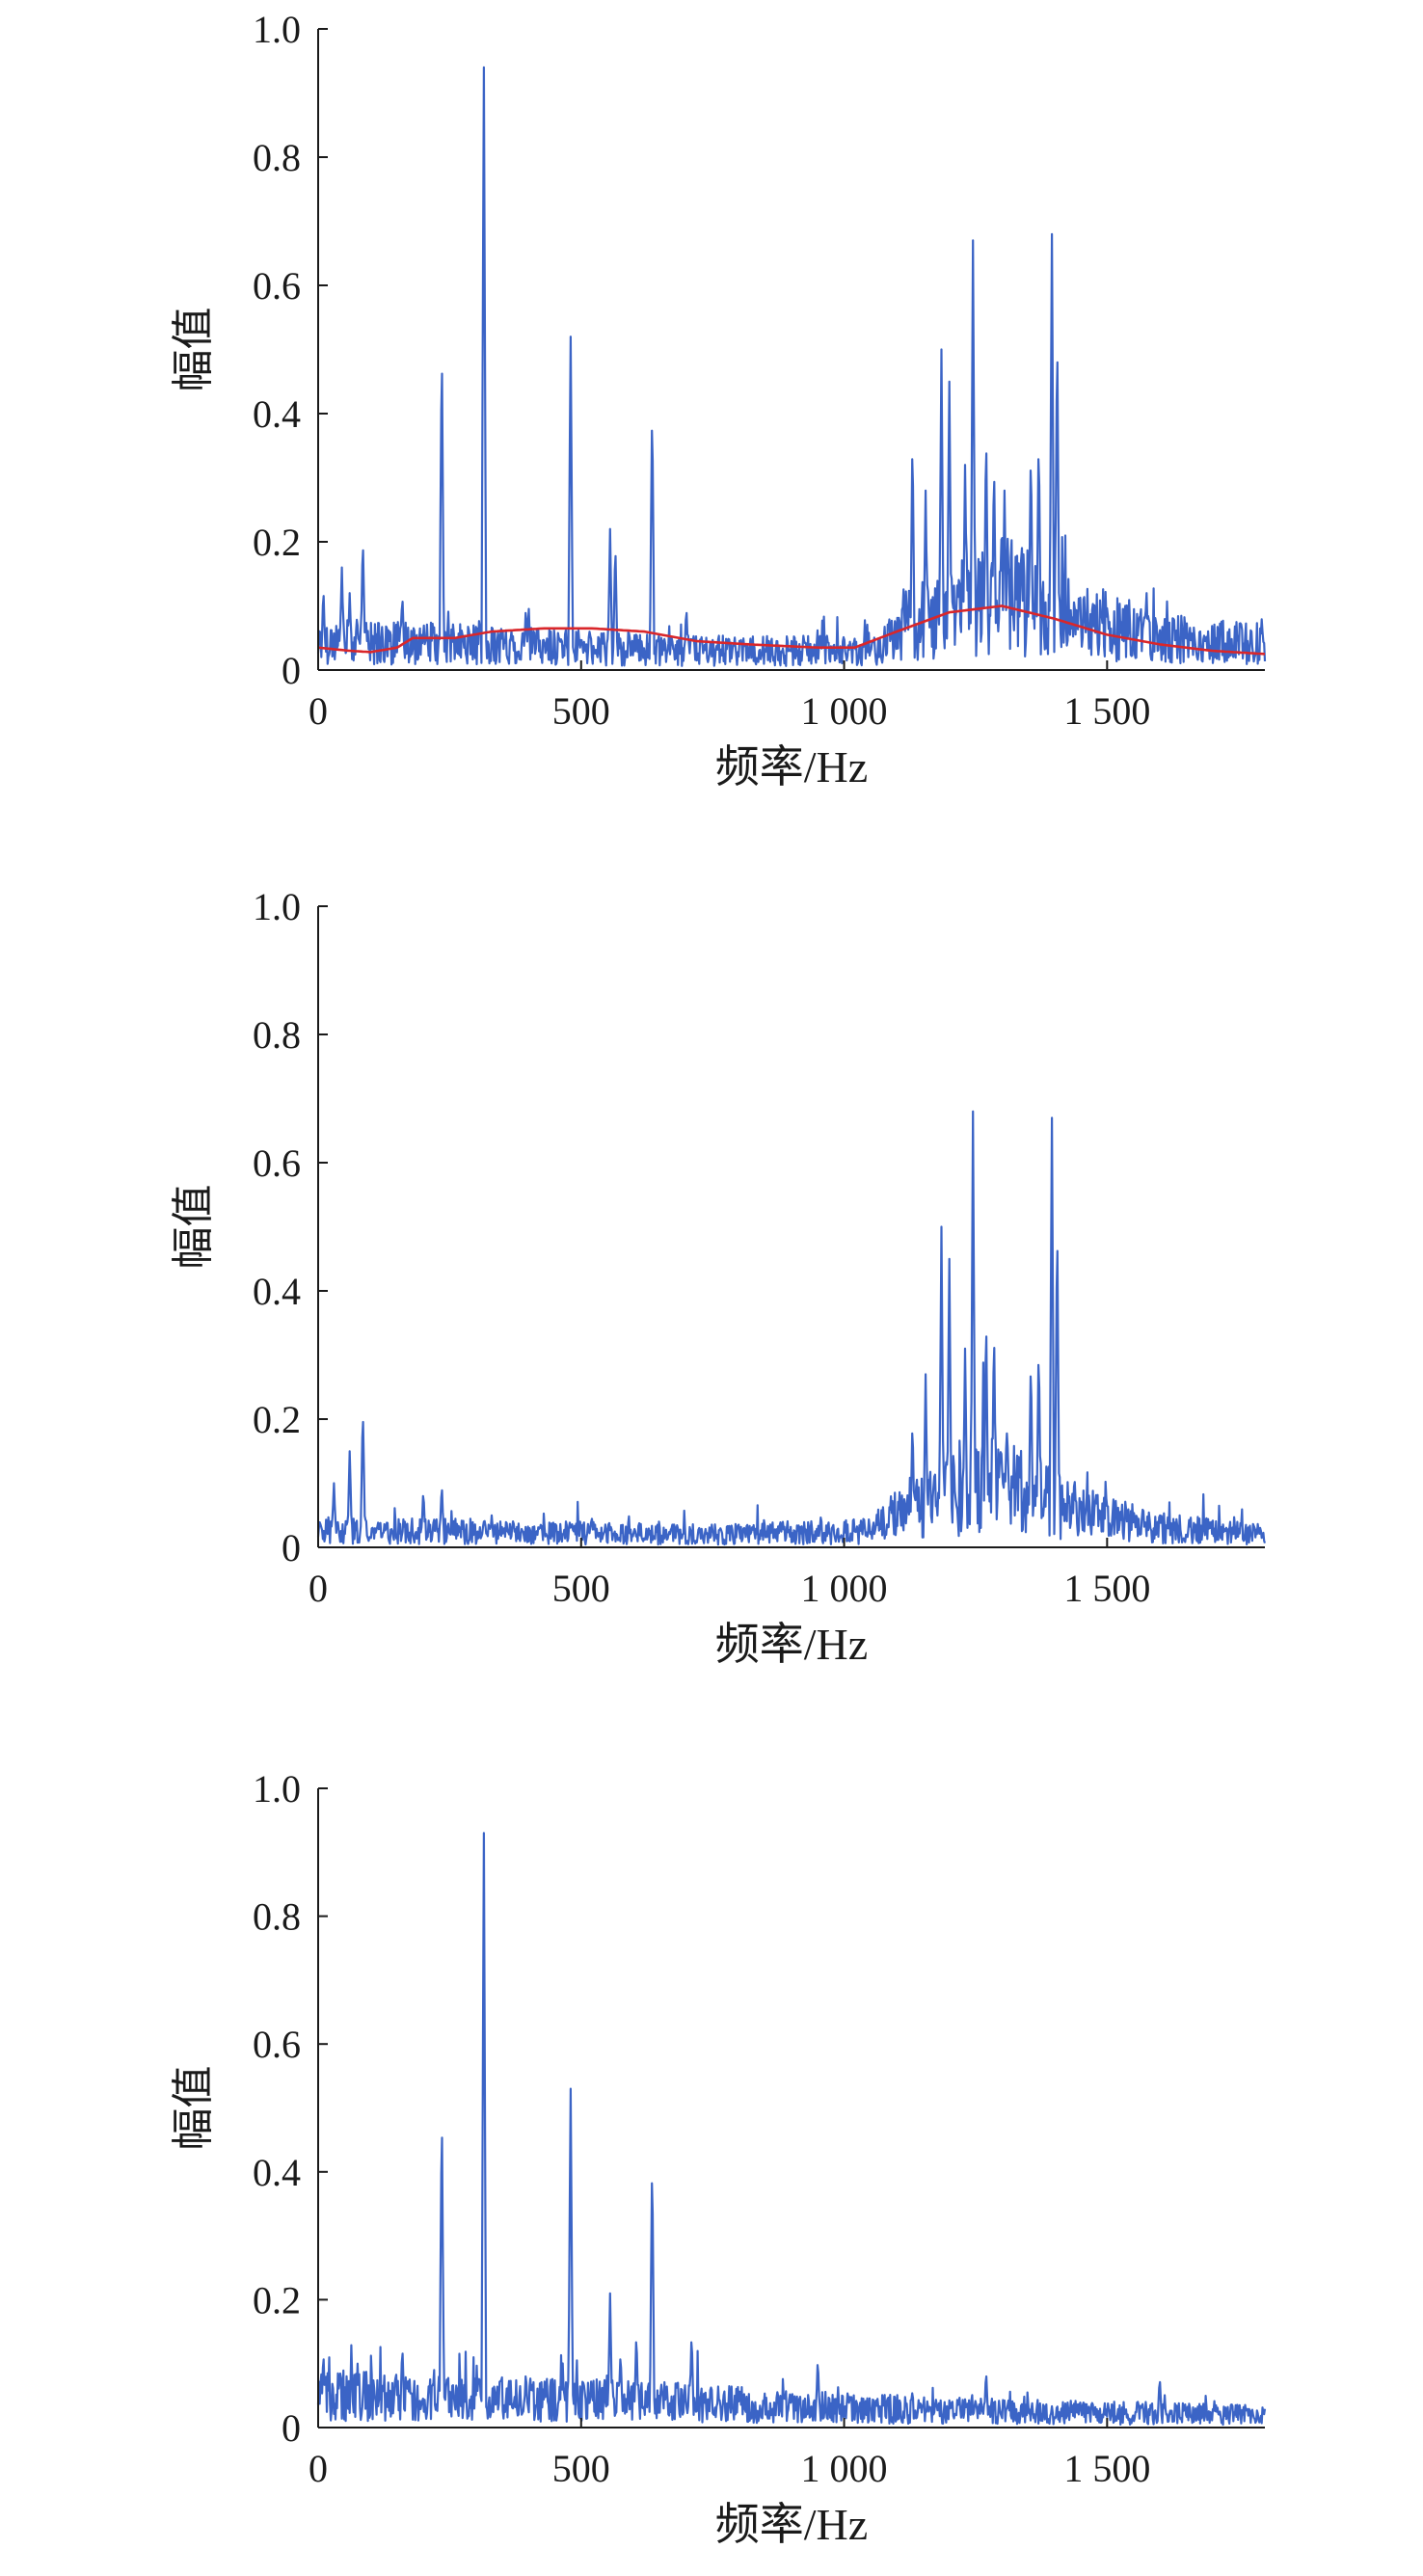 This screenshot has width=1423, height=2576. I want to click on signal-series-line, so click(791, 1328).